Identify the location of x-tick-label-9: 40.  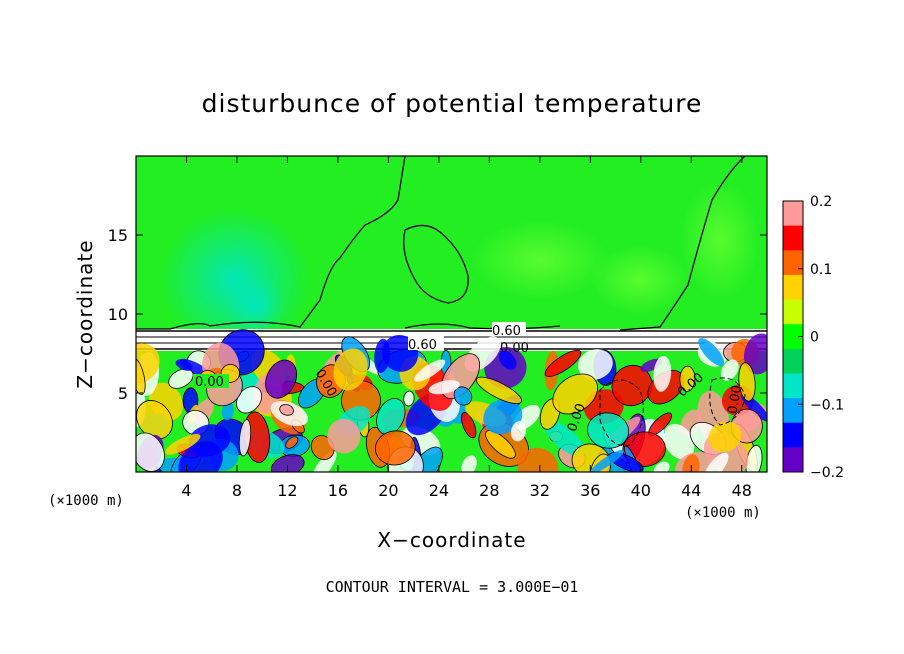
(641, 490).